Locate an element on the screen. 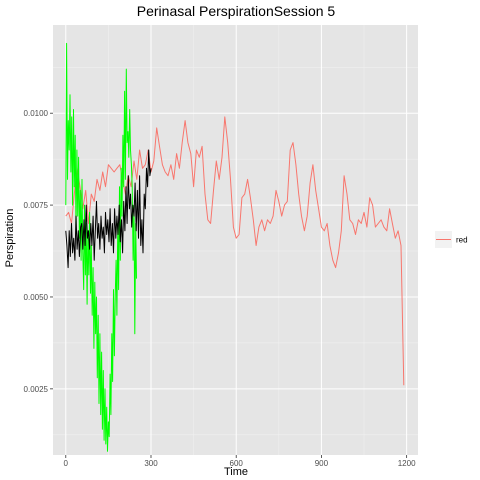 The width and height of the screenshot is (480, 480). x-tick-label: 900 is located at coordinates (322, 463).